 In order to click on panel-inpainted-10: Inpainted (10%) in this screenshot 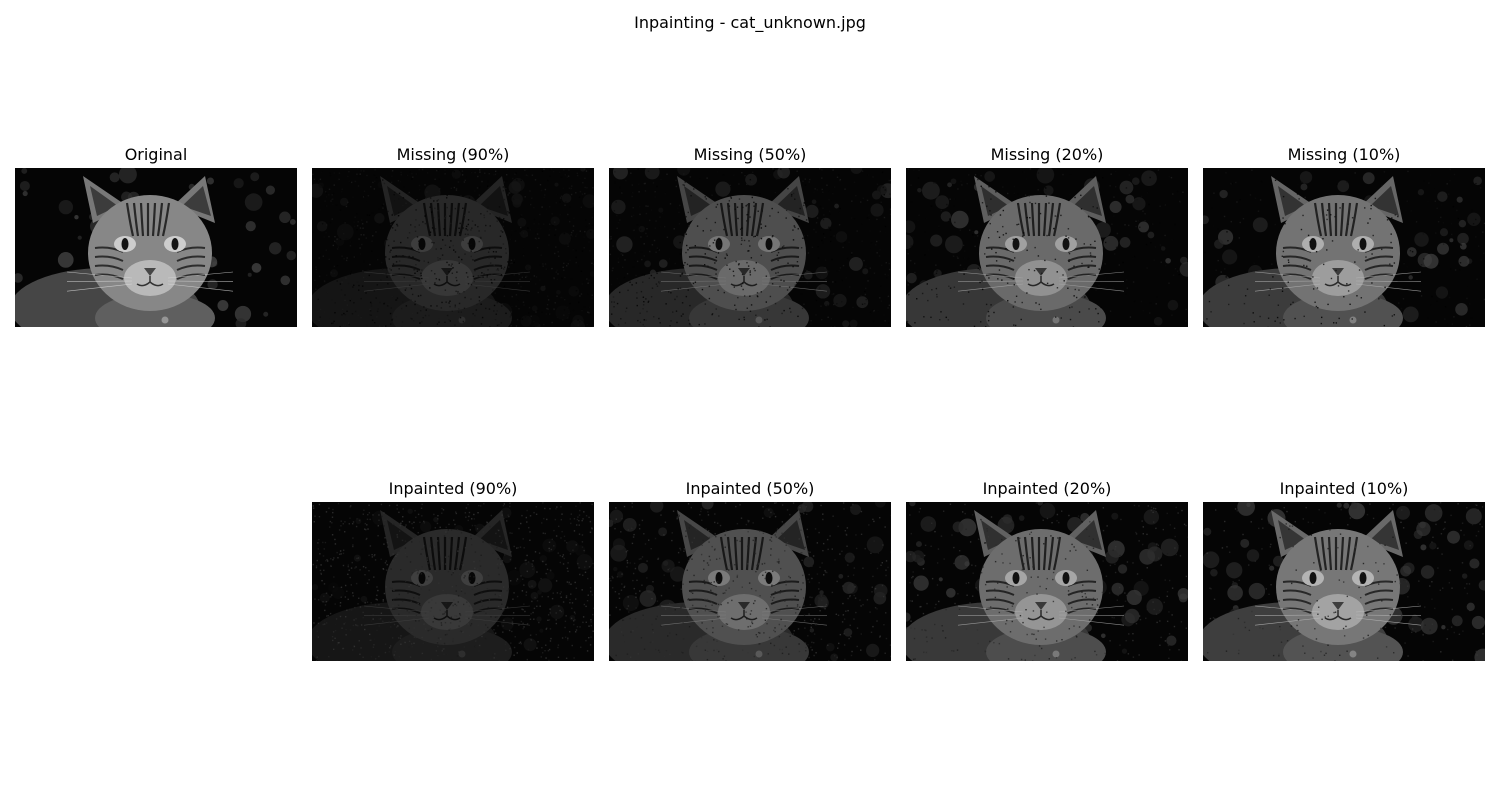, I will do `click(1344, 570)`.